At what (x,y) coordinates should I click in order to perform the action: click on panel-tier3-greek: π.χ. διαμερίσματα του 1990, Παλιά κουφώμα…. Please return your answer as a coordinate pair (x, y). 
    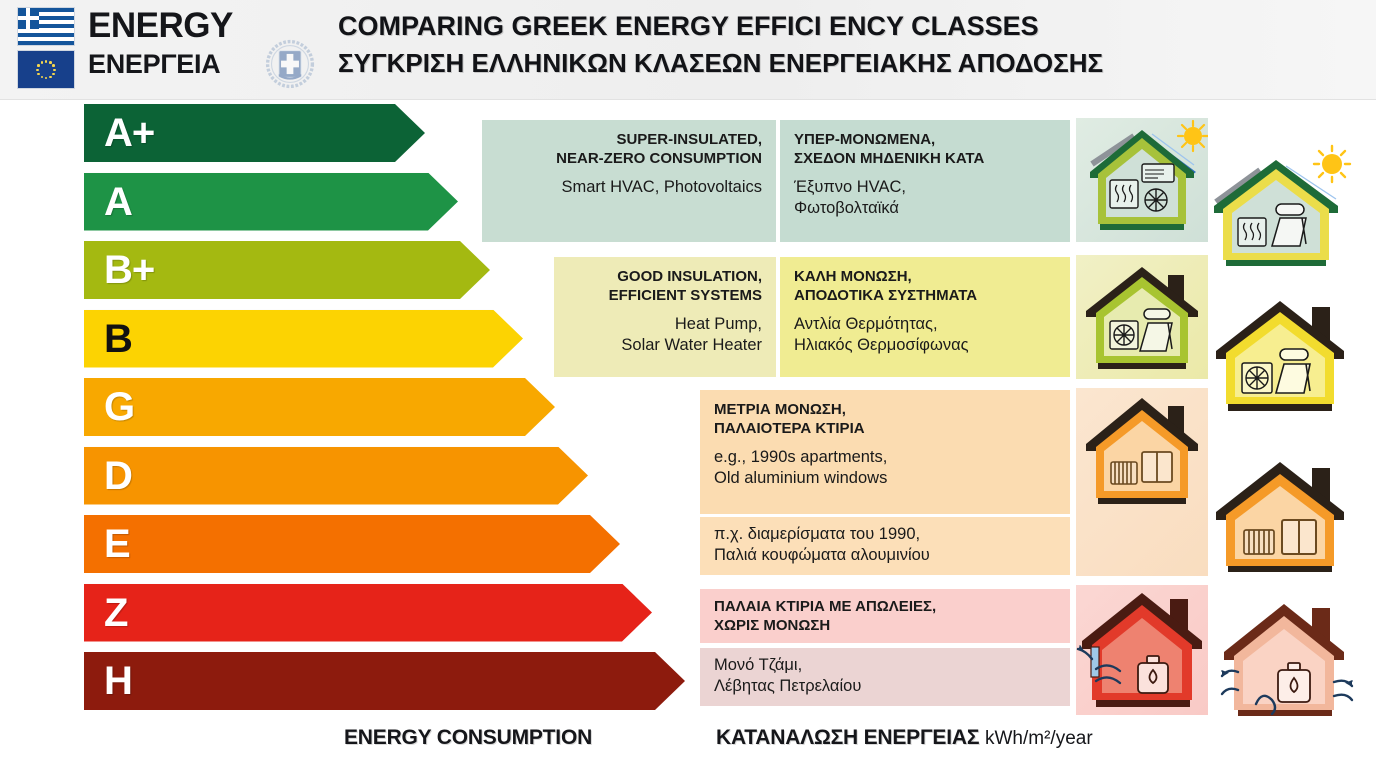
    Looking at the image, I should click on (885, 546).